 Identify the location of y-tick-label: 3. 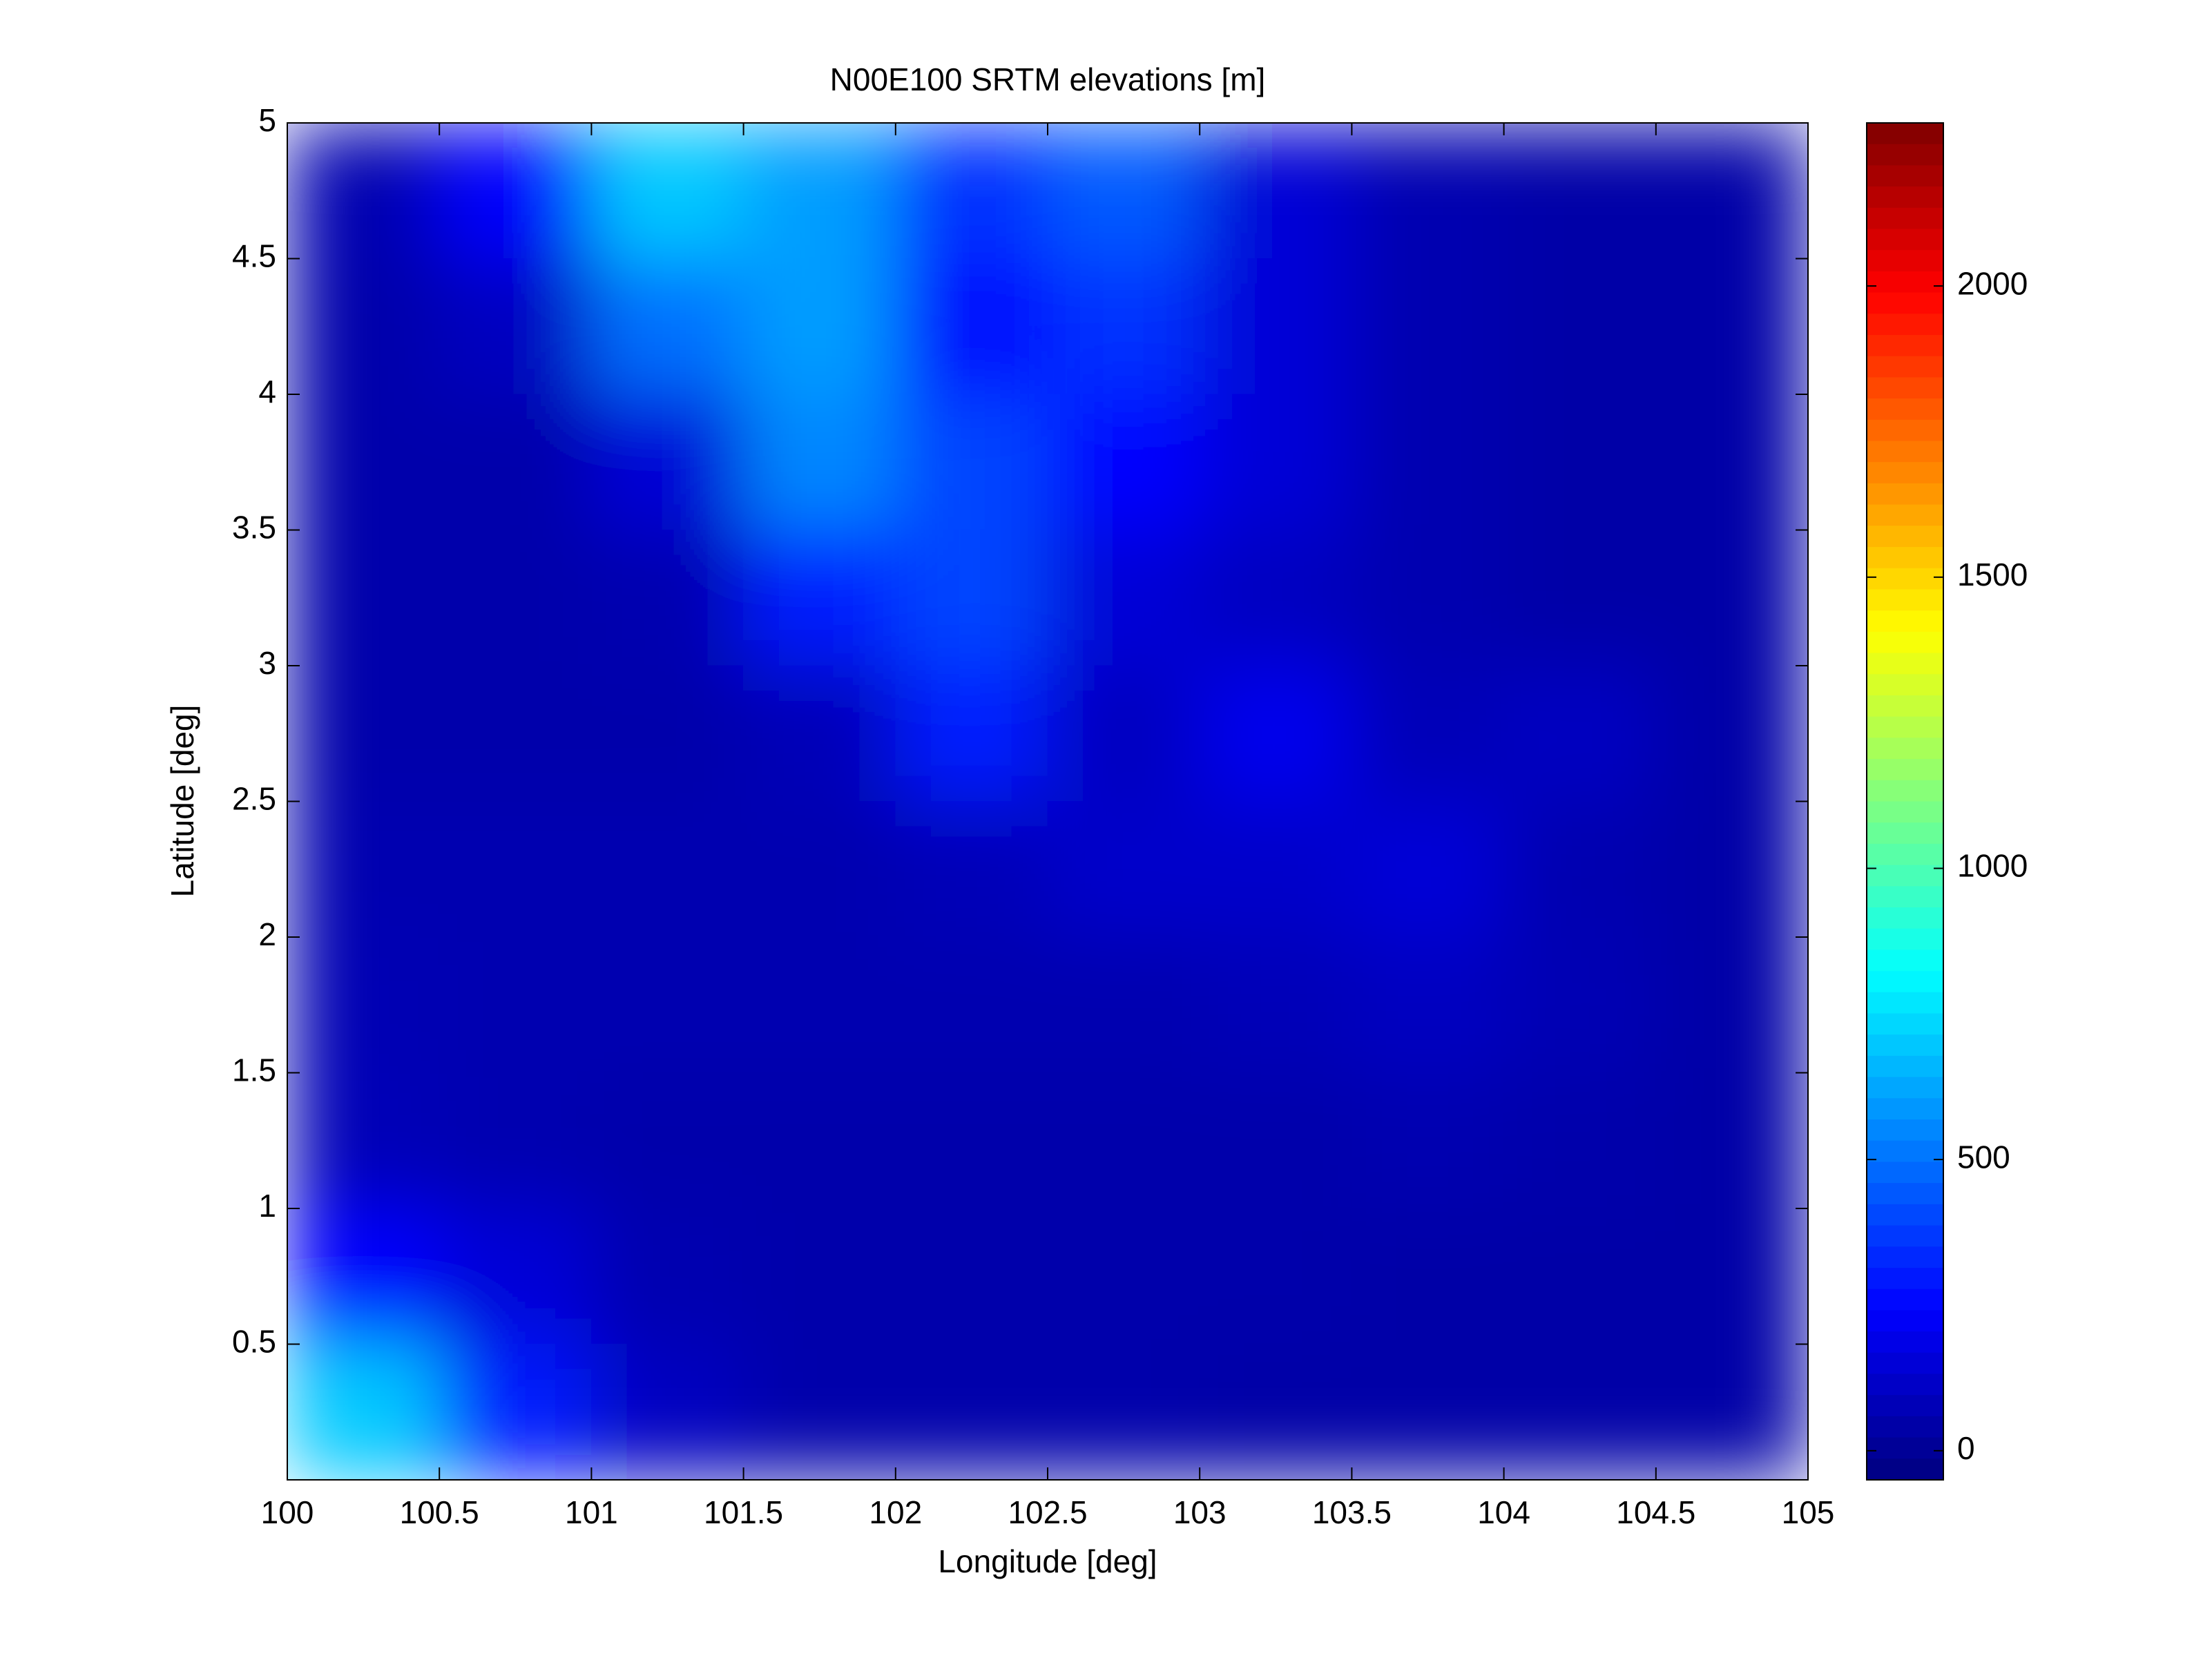
(267, 663).